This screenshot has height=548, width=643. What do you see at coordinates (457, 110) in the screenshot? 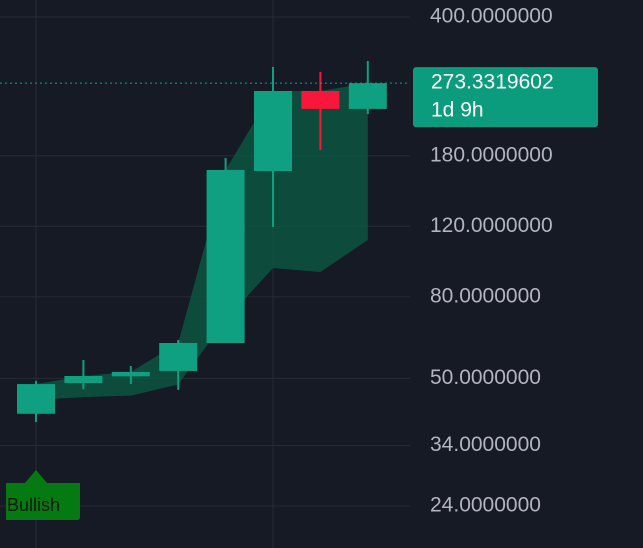
I see `countdown-label: 1d 9h` at bounding box center [457, 110].